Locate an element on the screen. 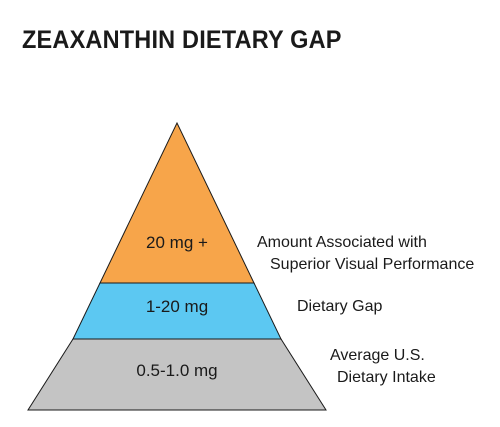 This screenshot has width=500, height=427. tier-bottom-value: 0.5-1.0 mg is located at coordinates (177, 370).